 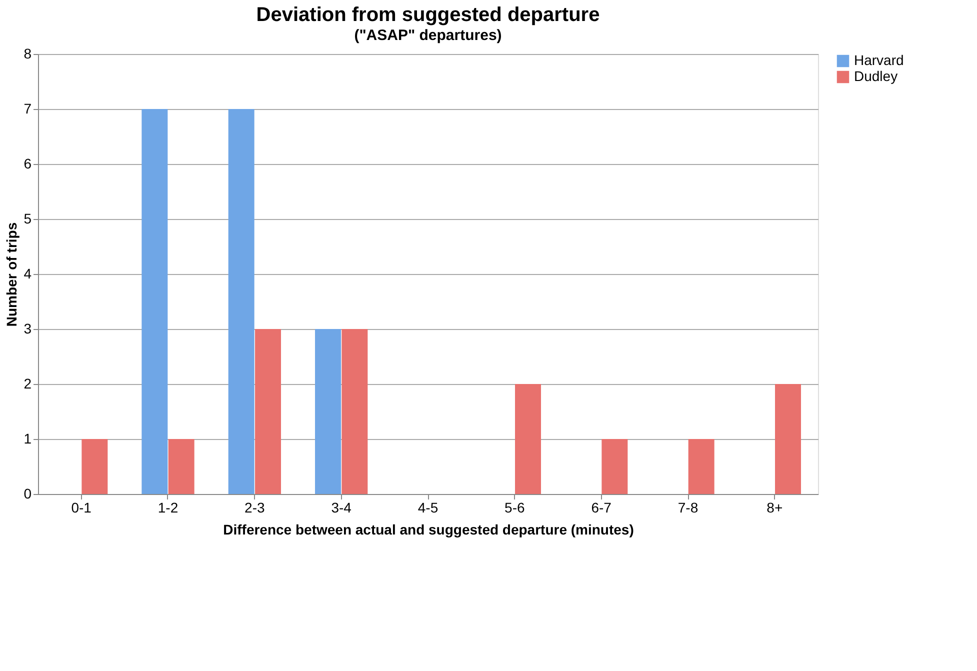 What do you see at coordinates (774, 508) in the screenshot?
I see `x-tick-label: 8+` at bounding box center [774, 508].